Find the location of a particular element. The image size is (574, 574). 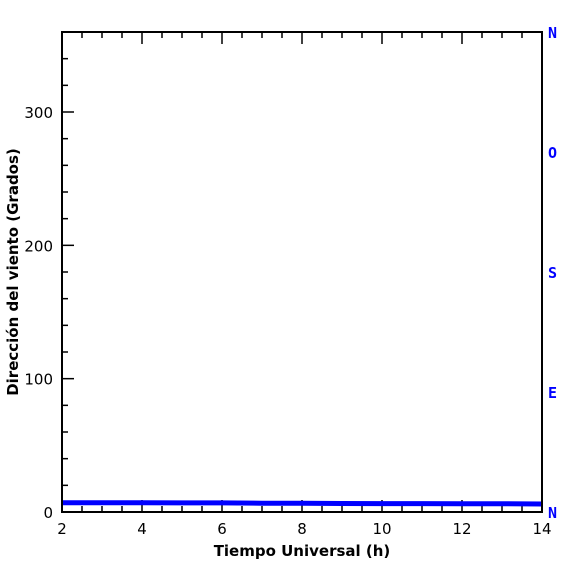

y-tick-label: 300 is located at coordinates (38, 113).